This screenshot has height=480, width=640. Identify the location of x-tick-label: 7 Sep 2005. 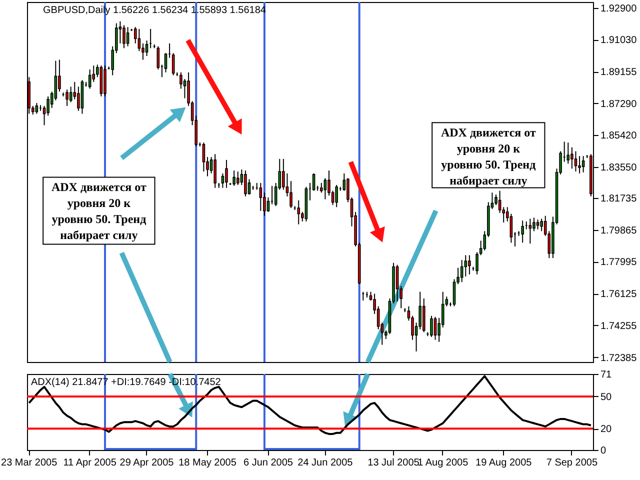
(572, 463).